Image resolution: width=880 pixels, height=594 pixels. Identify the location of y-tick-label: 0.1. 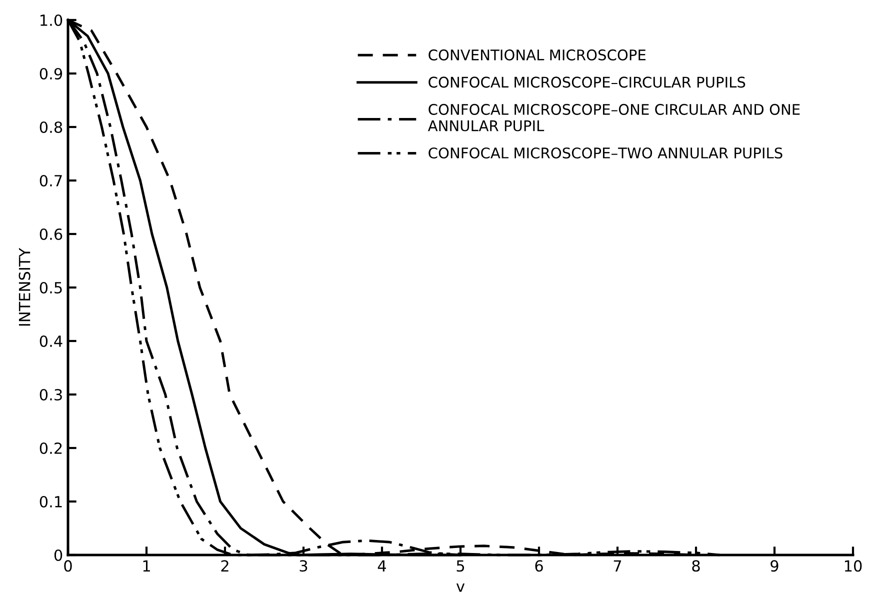
(51, 502).